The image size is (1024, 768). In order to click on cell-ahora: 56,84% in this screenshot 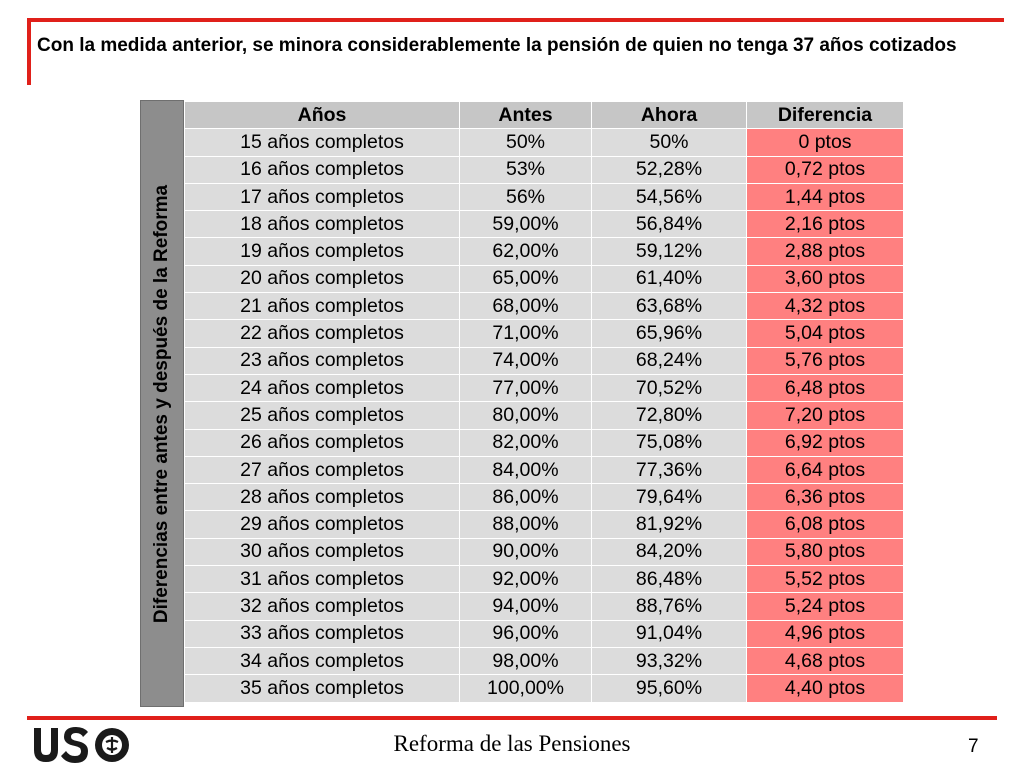, I will do `click(669, 224)`.